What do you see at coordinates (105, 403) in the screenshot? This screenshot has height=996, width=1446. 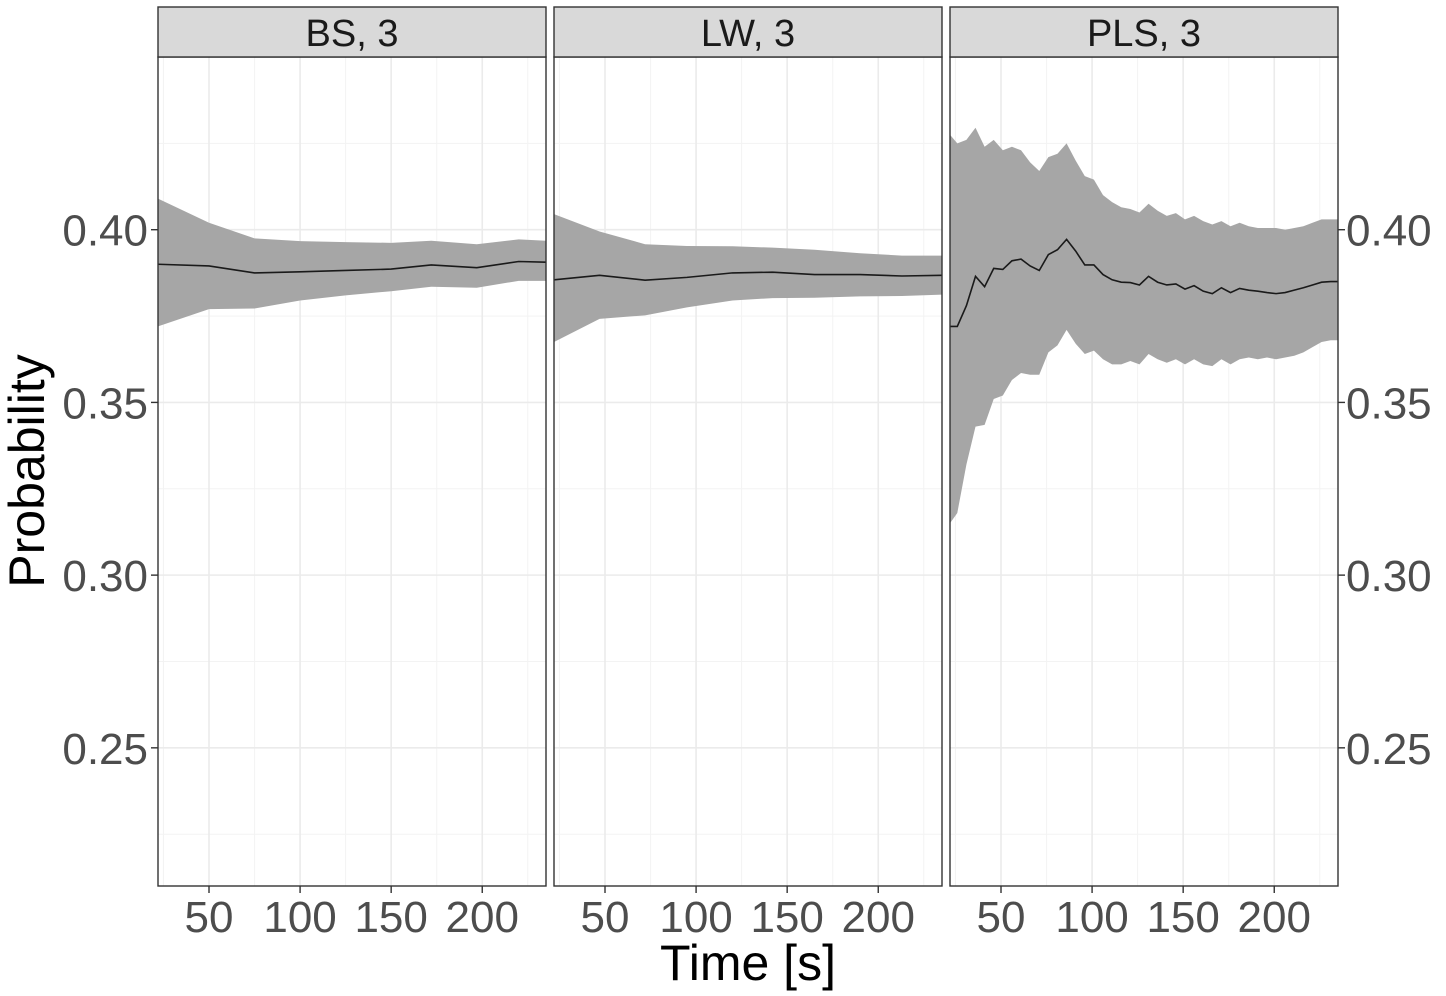 I see `y-tick-label-left: 0.35` at bounding box center [105, 403].